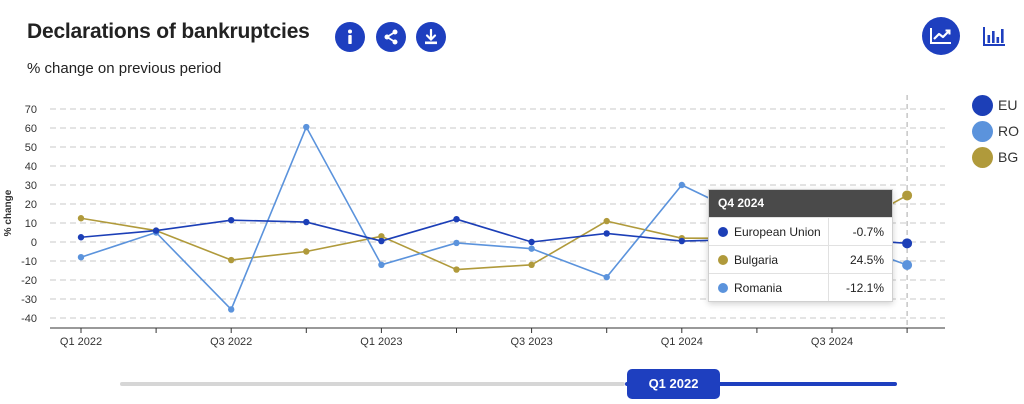  What do you see at coordinates (29, 262) in the screenshot?
I see `y-tick-label: -10` at bounding box center [29, 262].